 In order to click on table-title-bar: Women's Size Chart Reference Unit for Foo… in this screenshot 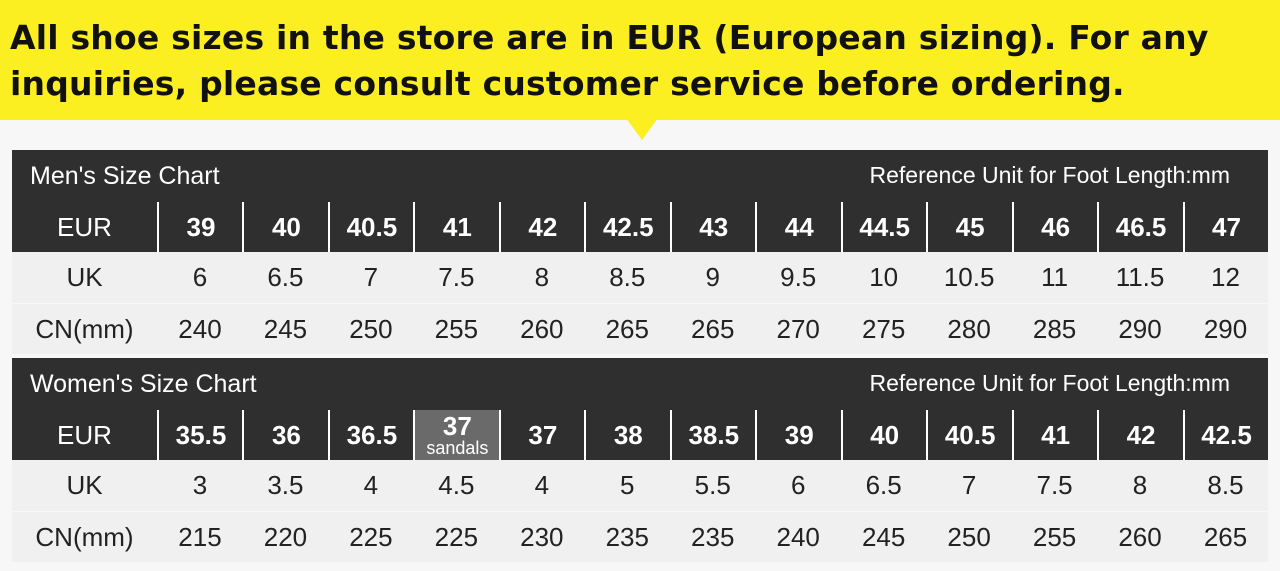, I will do `click(640, 384)`.